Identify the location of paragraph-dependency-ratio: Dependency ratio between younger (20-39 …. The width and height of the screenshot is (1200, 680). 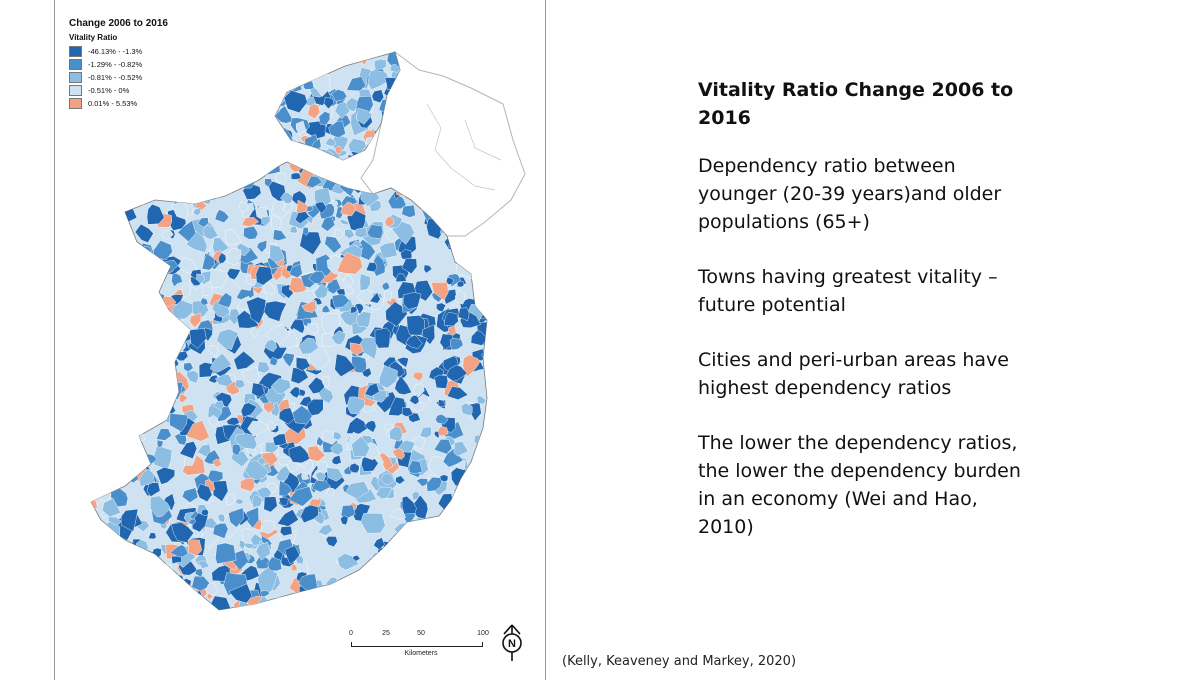
(850, 194).